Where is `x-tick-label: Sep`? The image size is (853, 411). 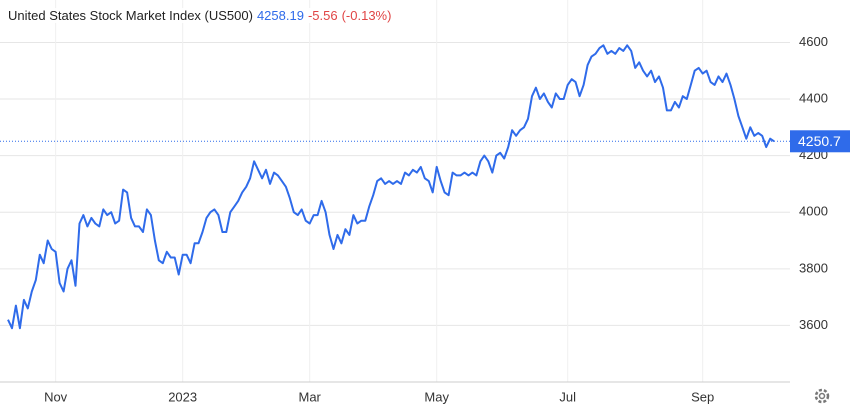
x-tick-label: Sep is located at coordinates (702, 396).